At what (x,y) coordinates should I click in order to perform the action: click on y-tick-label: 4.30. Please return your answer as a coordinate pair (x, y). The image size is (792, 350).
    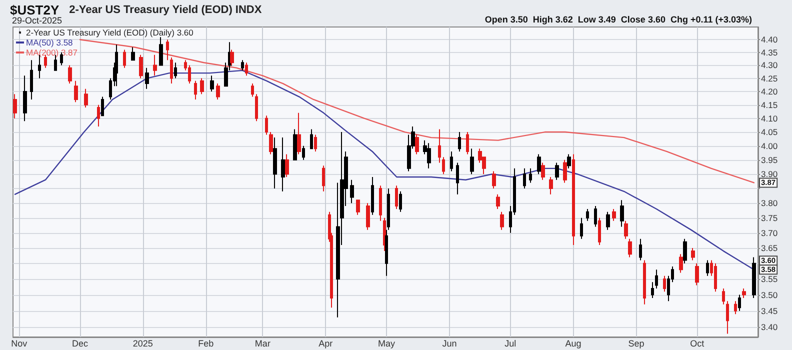
    Looking at the image, I should click on (769, 65).